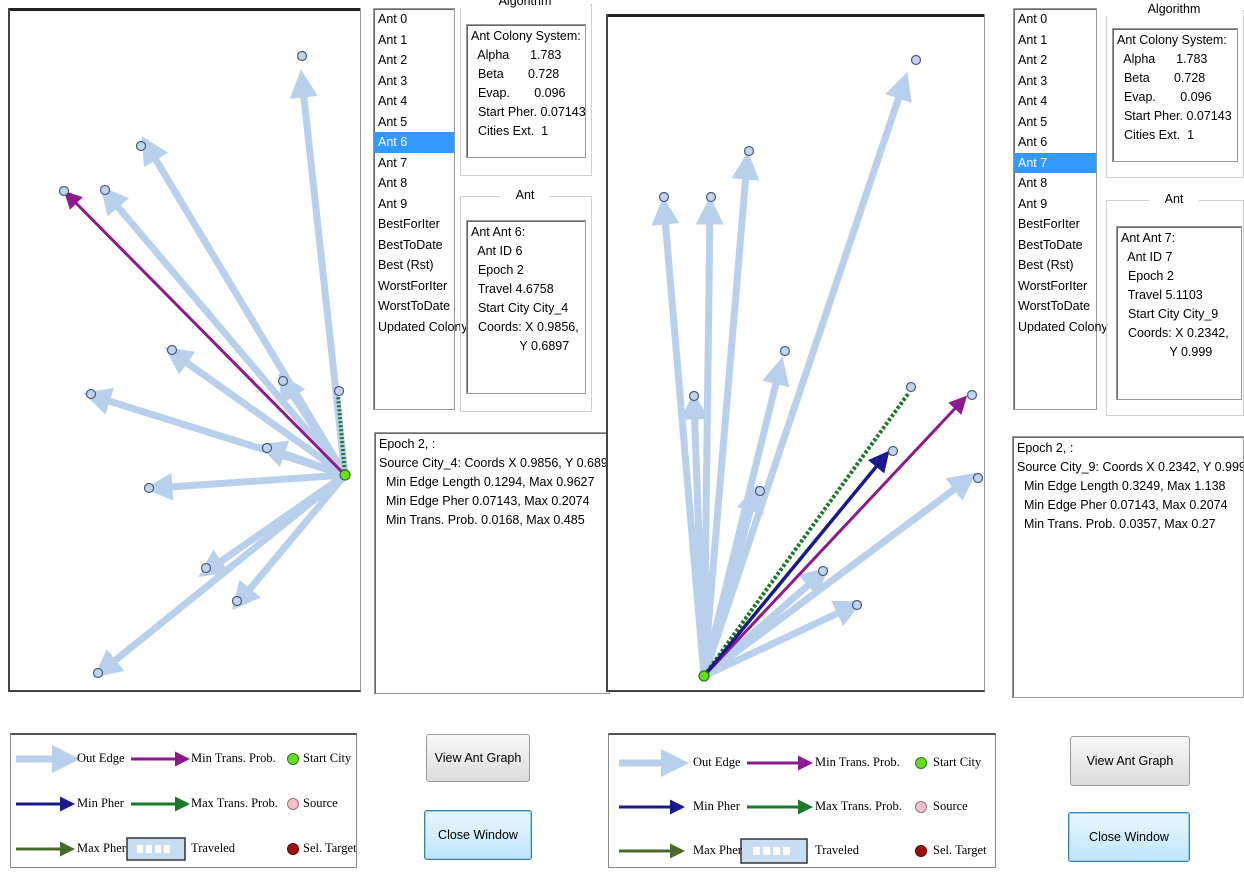 This screenshot has height=873, width=1244. What do you see at coordinates (1033, 142) in the screenshot?
I see `list-item: Ant 6` at bounding box center [1033, 142].